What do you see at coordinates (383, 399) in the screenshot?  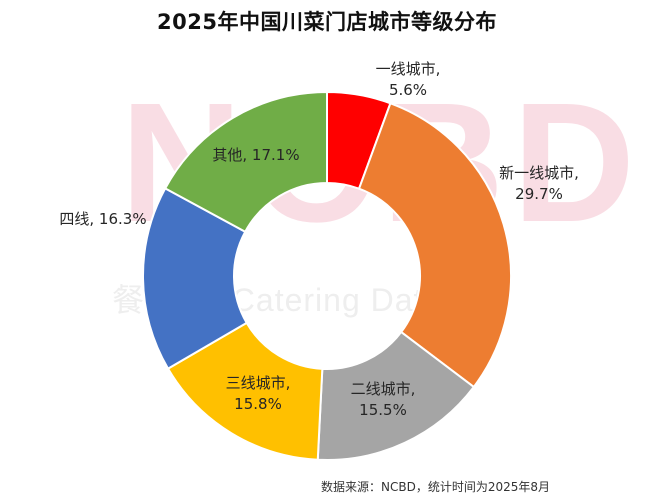 I see `data-label-3: 二线城市, 15.5%` at bounding box center [383, 399].